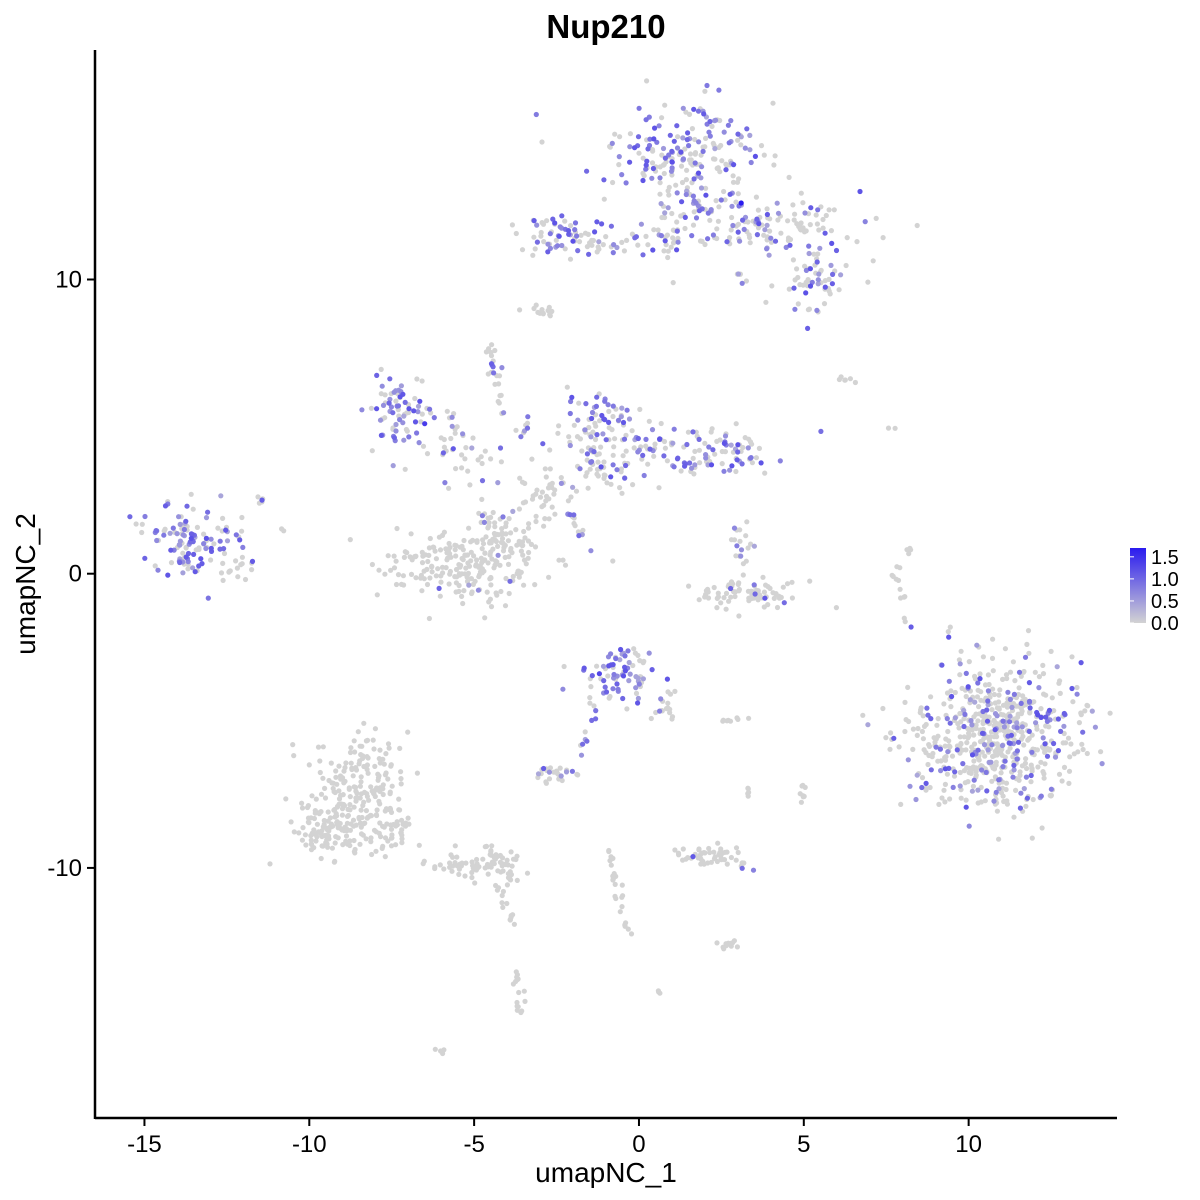 This screenshot has width=1200, height=1200. What do you see at coordinates (309, 1144) in the screenshot?
I see `x-tick-label: -10` at bounding box center [309, 1144].